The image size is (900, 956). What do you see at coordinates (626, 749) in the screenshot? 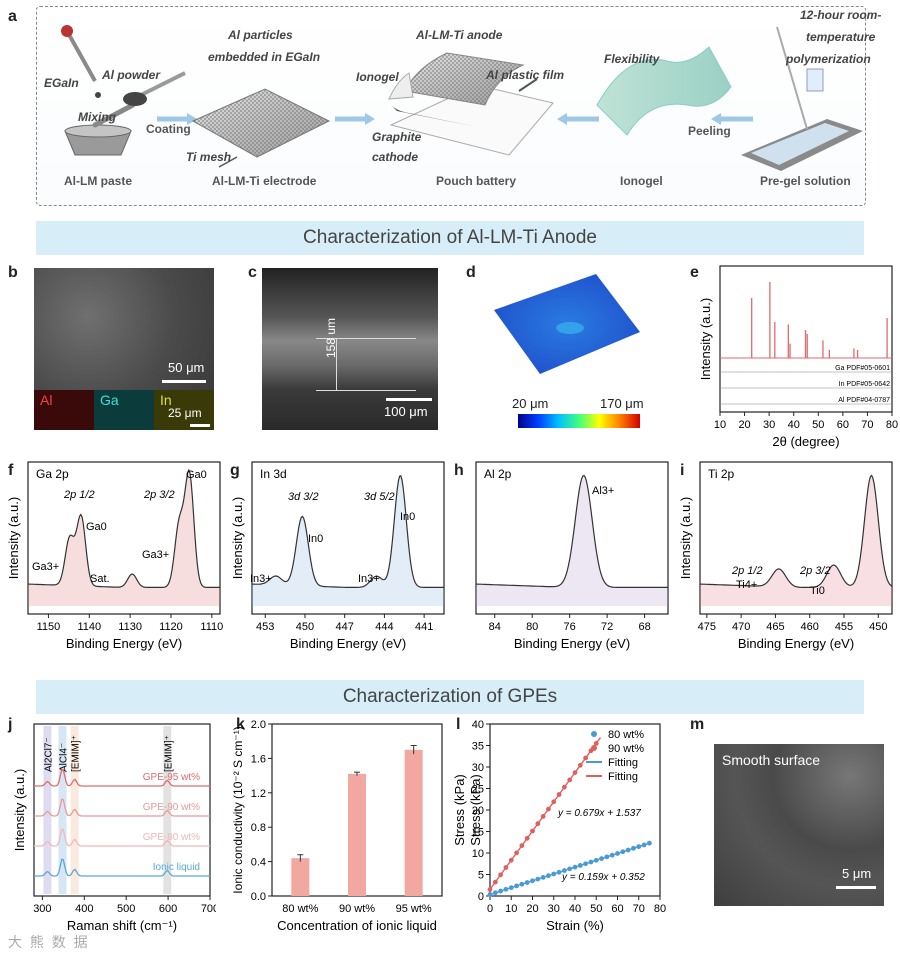
I see `stress-legend-label-1: 90 wt%` at bounding box center [626, 749].